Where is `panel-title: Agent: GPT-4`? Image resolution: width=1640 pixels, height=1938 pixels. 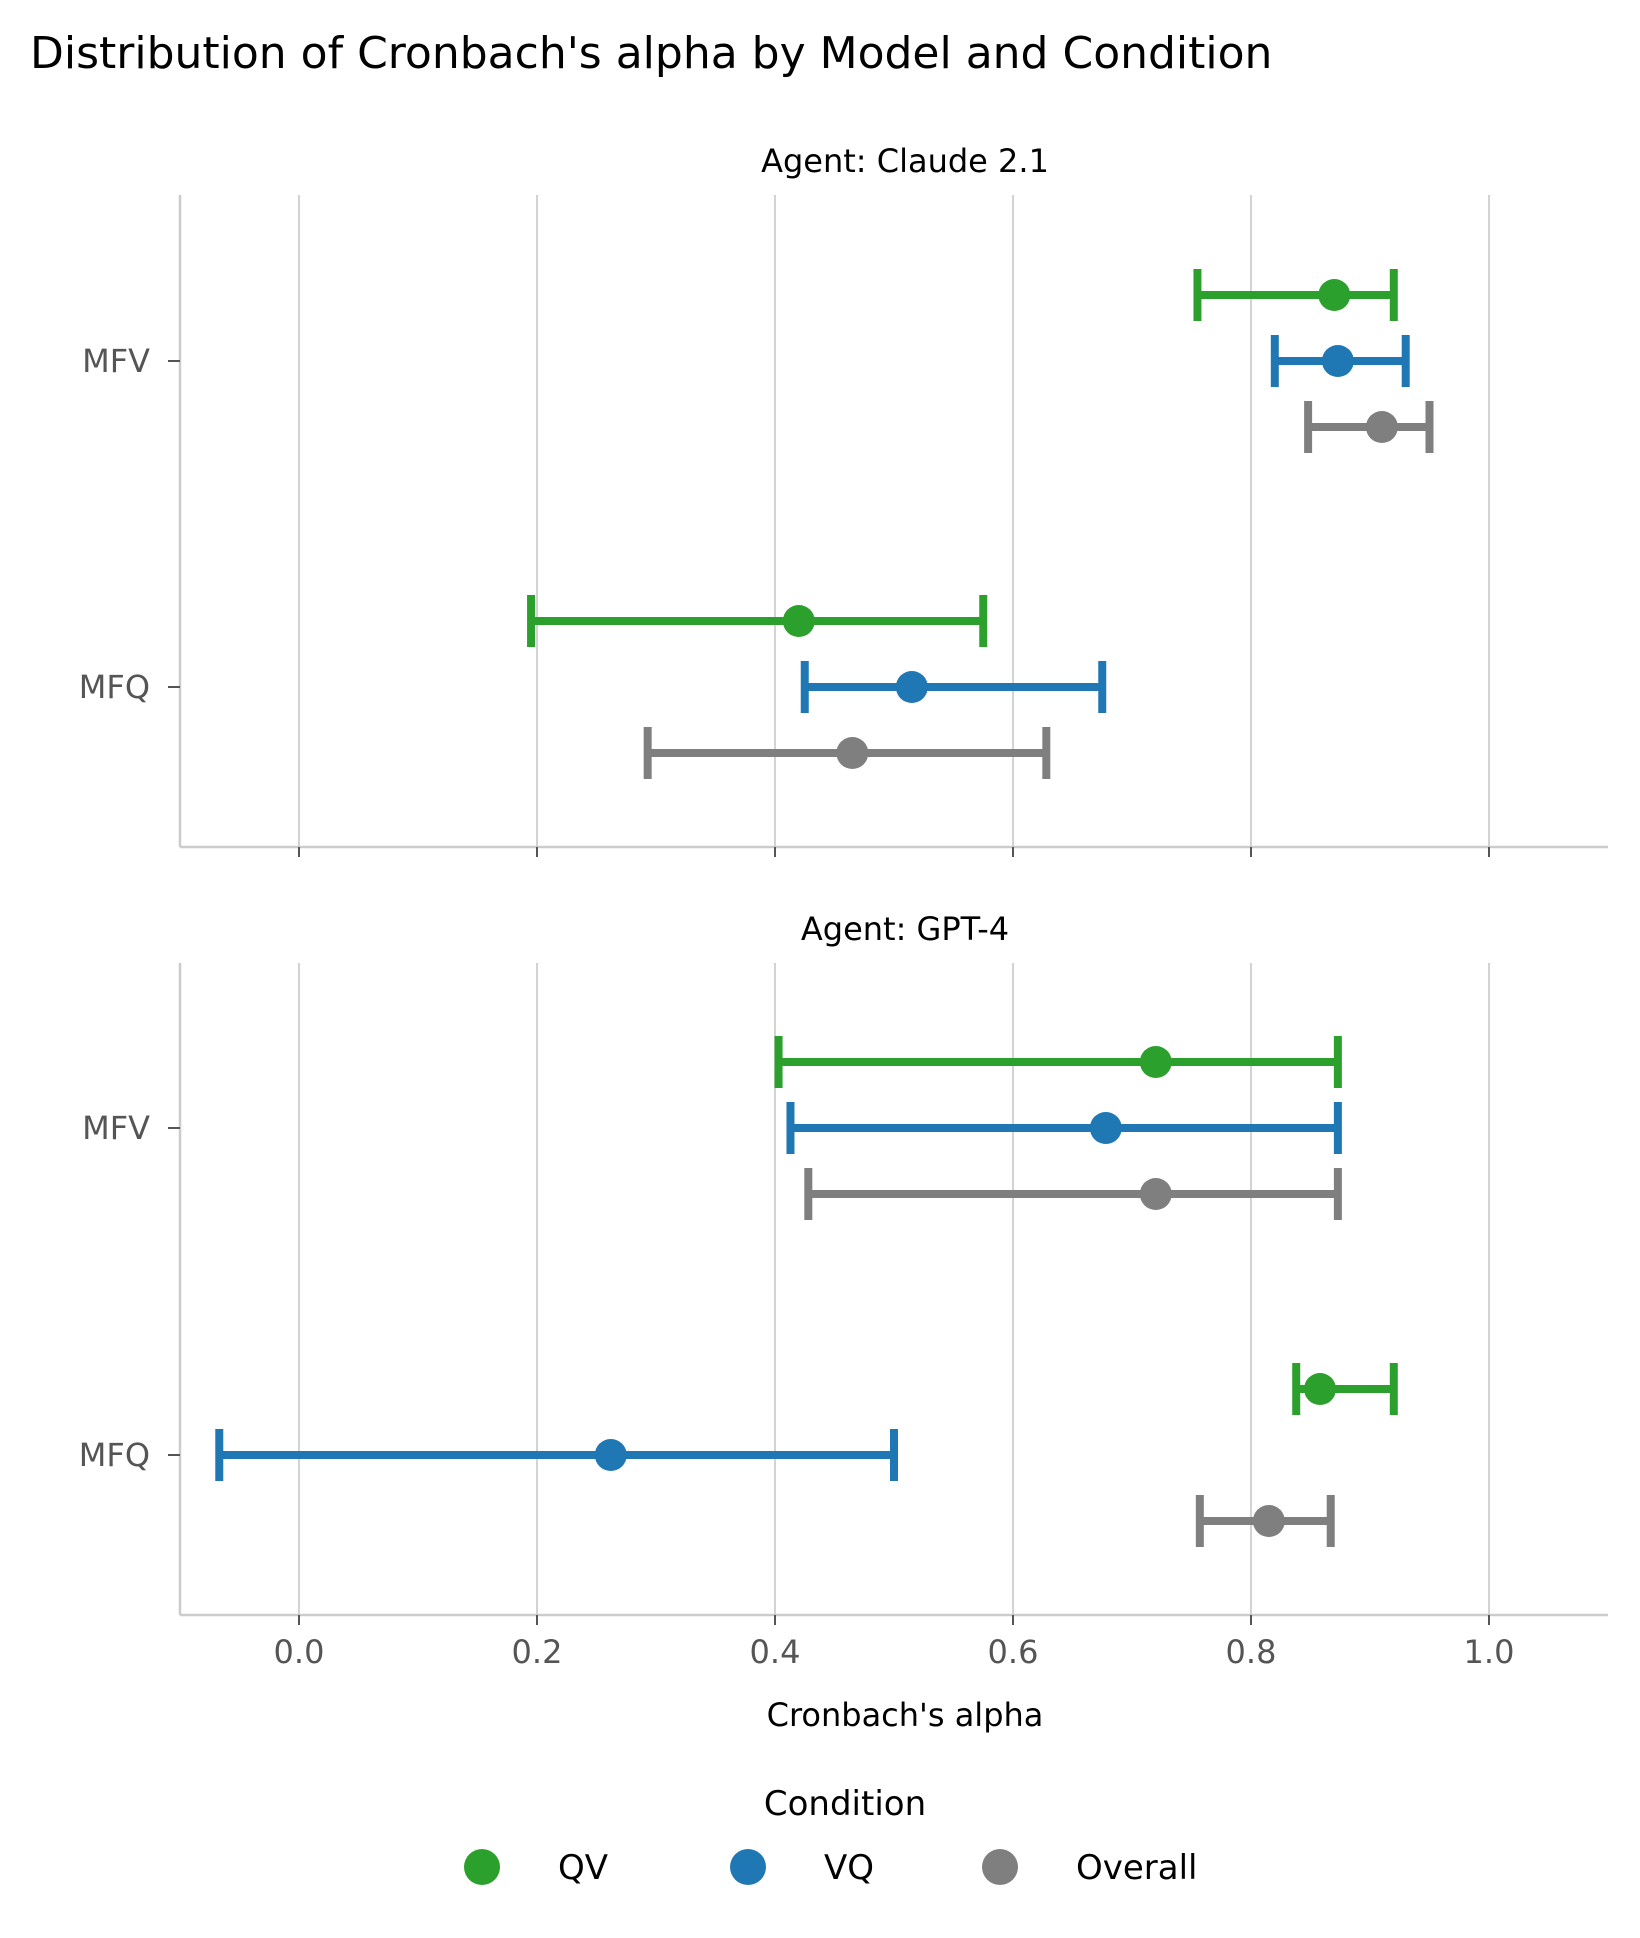 panel-title: Agent: GPT-4 is located at coordinates (905, 929).